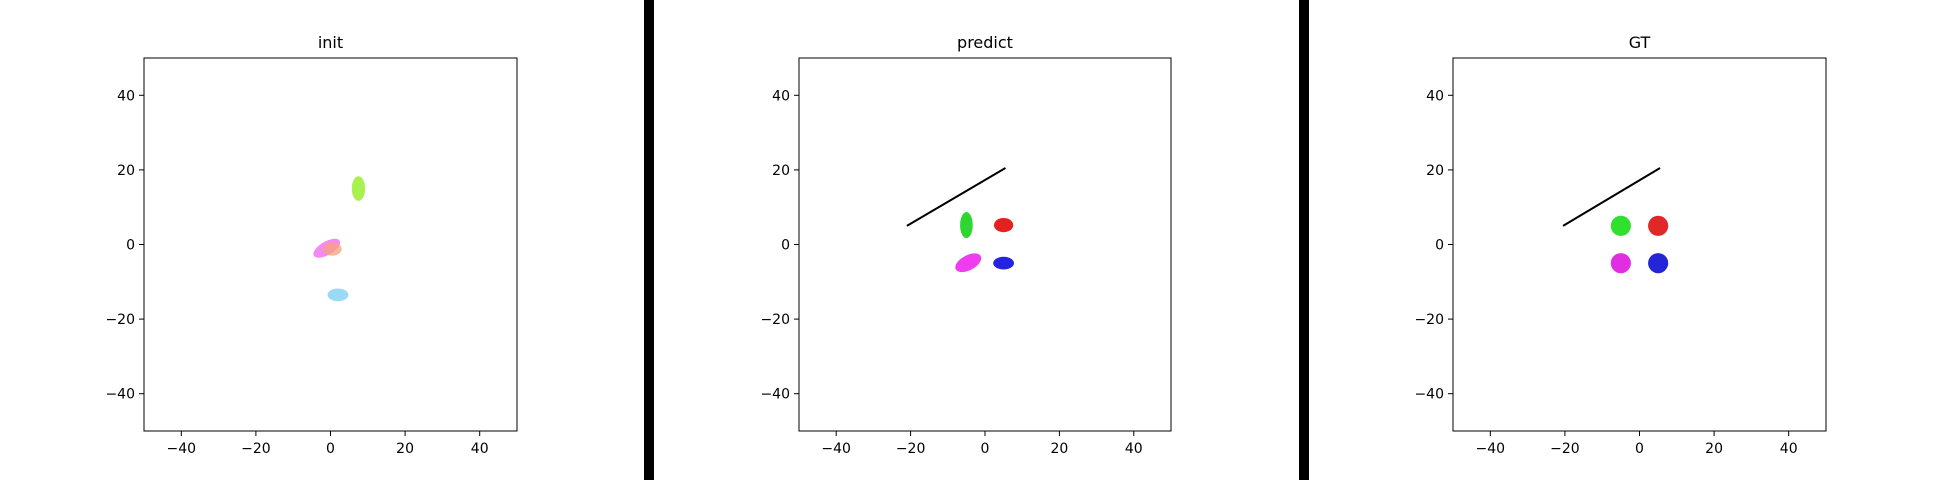 Image resolution: width=1940 pixels, height=480 pixels. I want to click on subplot-title: GT, so click(1640, 42).